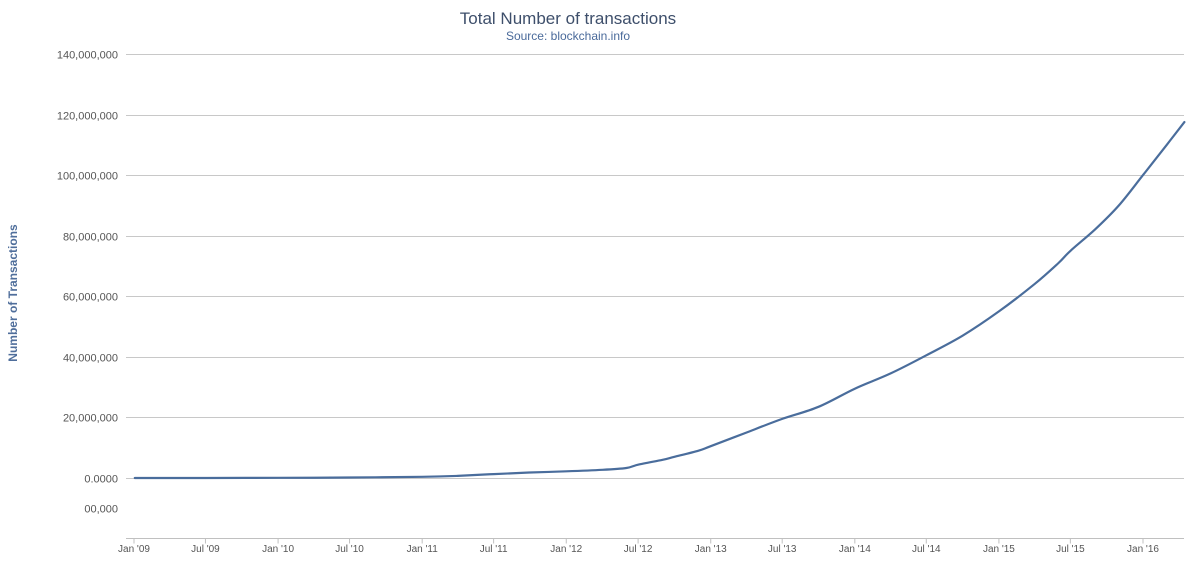 This screenshot has height=565, width=1200. Describe the element at coordinates (568, 18) in the screenshot. I see `chart-title: Total Number of transactions` at that location.